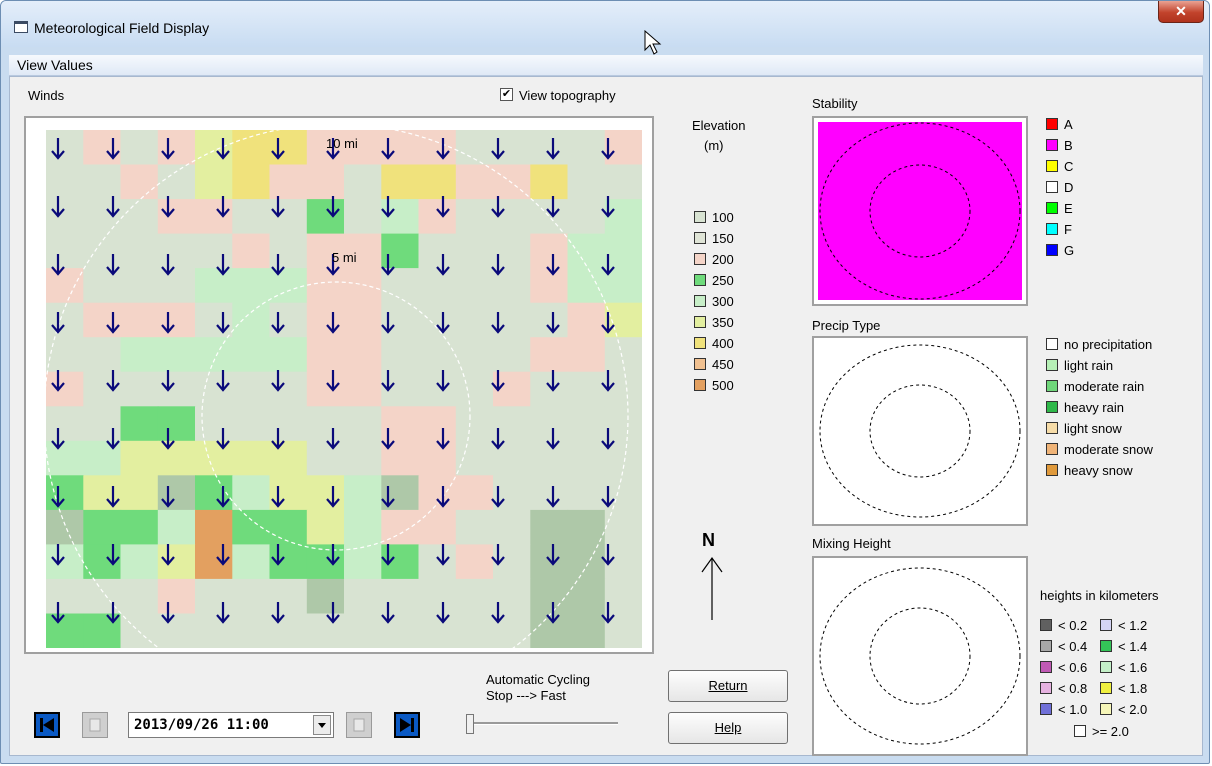  Describe the element at coordinates (653, 42) in the screenshot. I see `mouse-cursor-icon` at that location.